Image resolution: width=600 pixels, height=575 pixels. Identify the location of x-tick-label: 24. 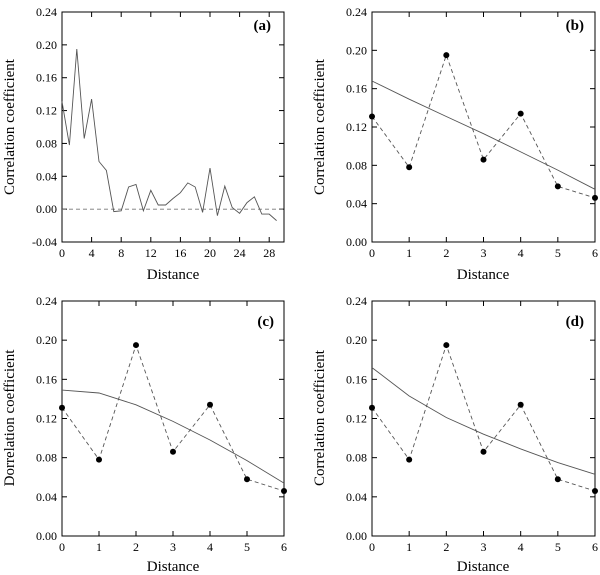
(240, 253).